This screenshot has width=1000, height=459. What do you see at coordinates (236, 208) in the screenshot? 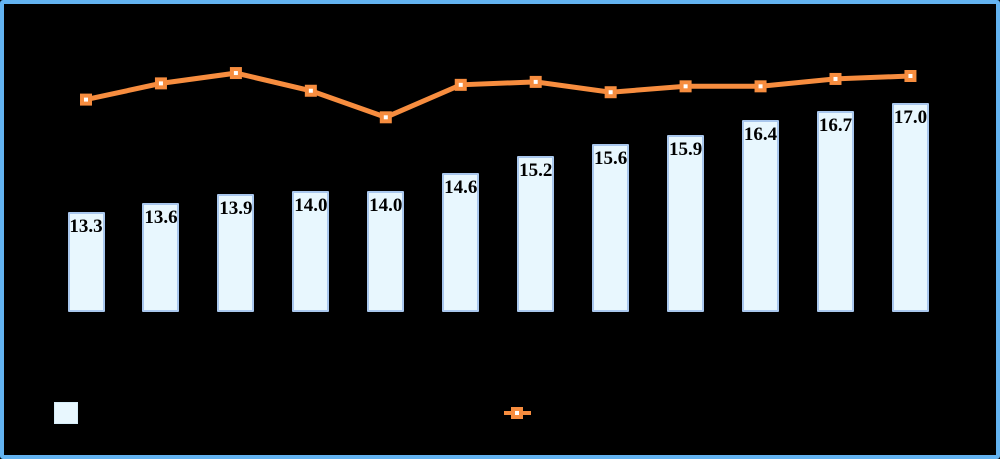
I see `bar-data-label: 13.9` at bounding box center [236, 208].